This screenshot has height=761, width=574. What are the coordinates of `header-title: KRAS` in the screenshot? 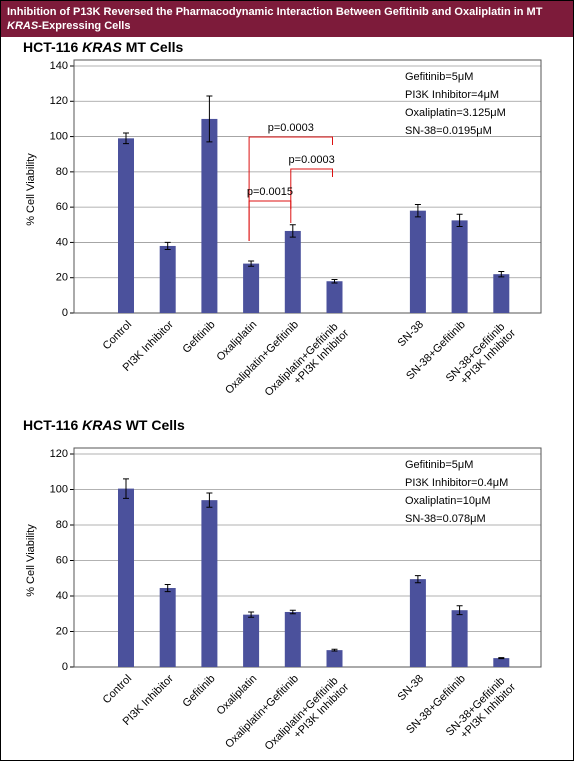 It's located at (23, 26).